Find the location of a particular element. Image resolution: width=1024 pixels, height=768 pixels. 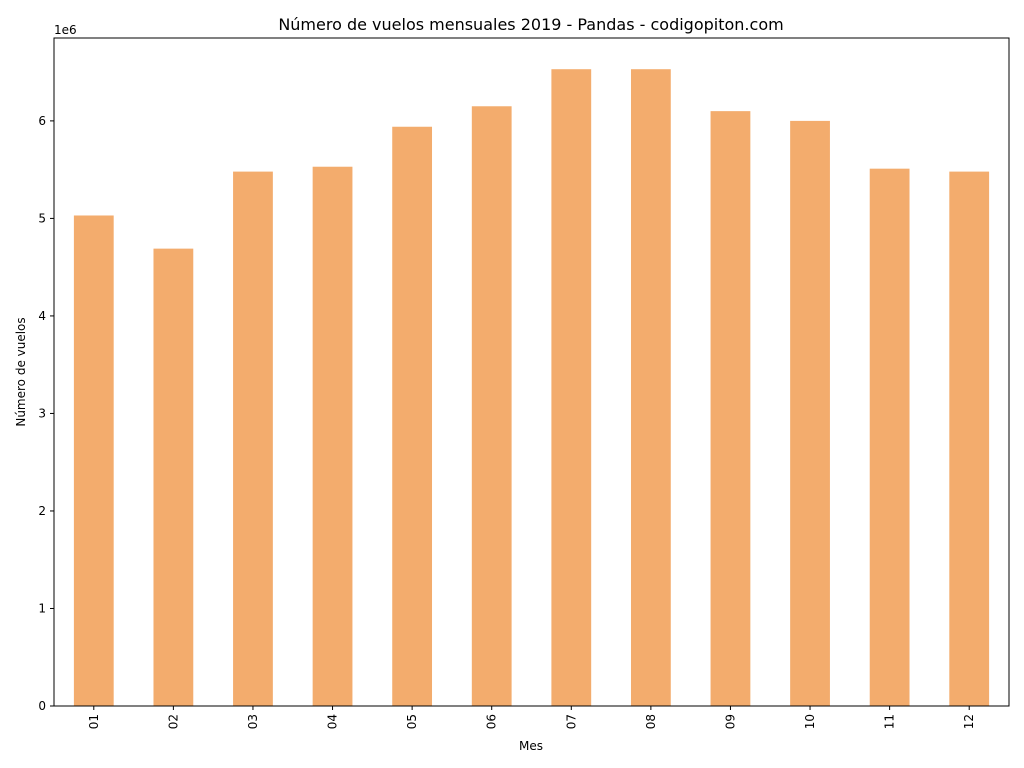

x-tick-label: 06 is located at coordinates (492, 721).